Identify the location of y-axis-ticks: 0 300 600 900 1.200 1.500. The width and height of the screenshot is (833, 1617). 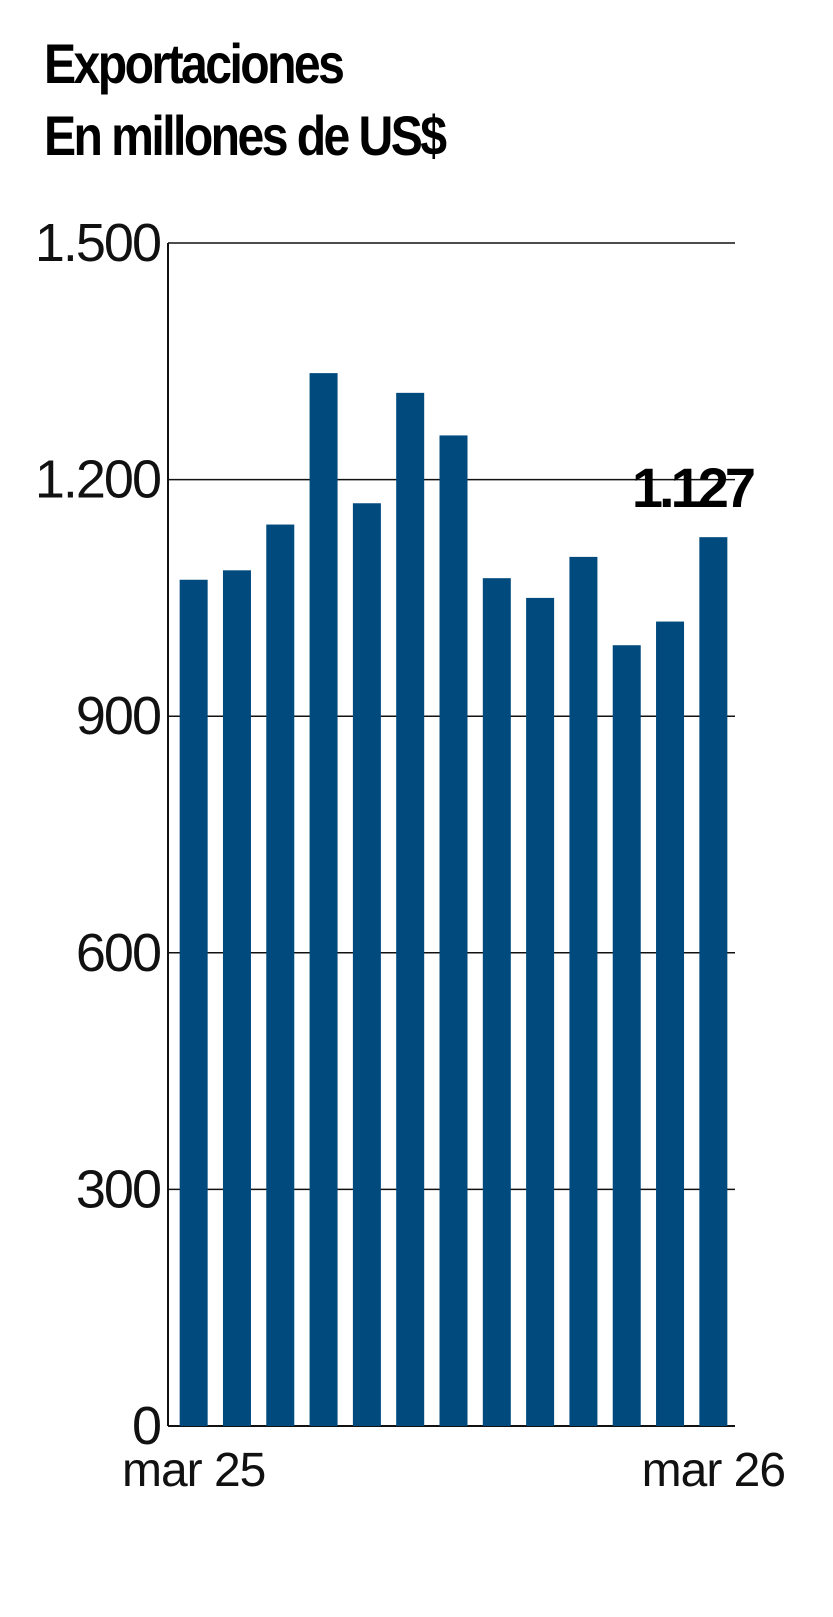
(98, 834).